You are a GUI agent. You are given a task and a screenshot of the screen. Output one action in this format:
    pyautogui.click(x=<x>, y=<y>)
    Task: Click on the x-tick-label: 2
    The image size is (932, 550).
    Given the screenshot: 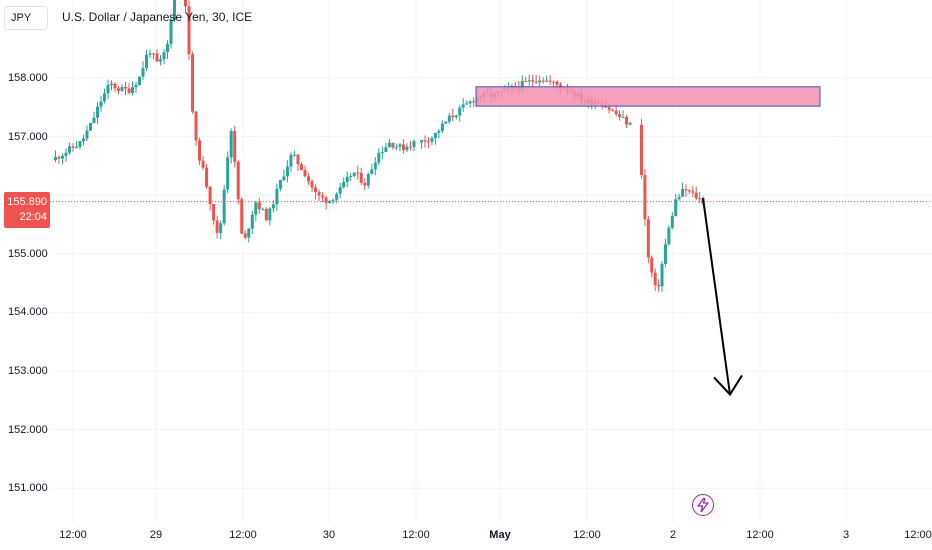 What is the action you would take?
    pyautogui.click(x=673, y=535)
    